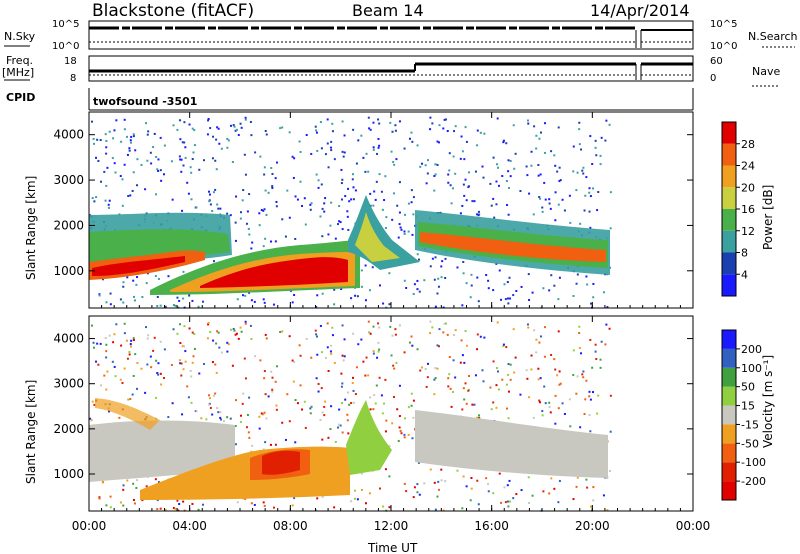 The height and width of the screenshot is (554, 800). I want to click on colorbar-swatch, so click(729, 176).